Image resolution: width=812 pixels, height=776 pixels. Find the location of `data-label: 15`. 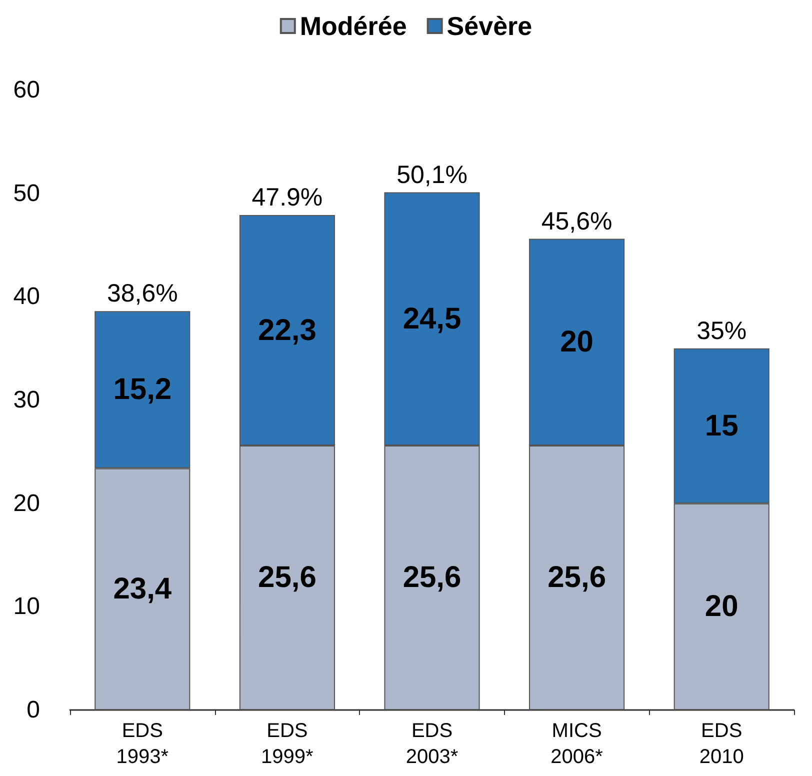

data-label: 15 is located at coordinates (721, 425).